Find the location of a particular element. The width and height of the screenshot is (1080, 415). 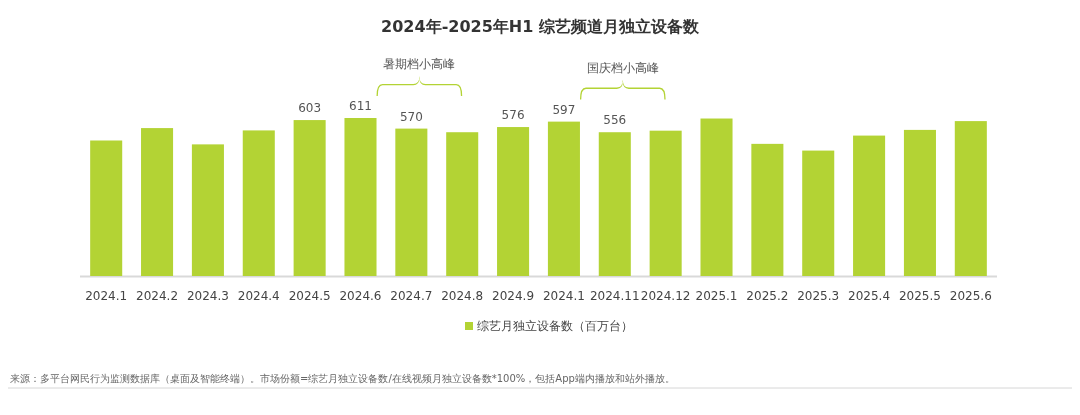

x-tick-label: 2024.5 is located at coordinates (309, 296).